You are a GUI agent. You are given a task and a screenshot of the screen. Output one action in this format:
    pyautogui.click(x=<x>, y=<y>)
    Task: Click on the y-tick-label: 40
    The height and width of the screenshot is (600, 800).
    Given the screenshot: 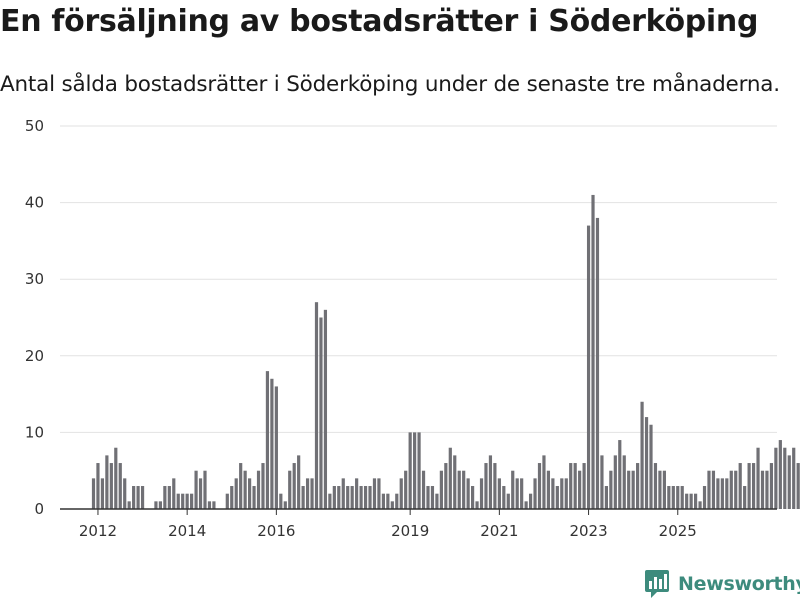 What is the action you would take?
    pyautogui.click(x=34, y=203)
    